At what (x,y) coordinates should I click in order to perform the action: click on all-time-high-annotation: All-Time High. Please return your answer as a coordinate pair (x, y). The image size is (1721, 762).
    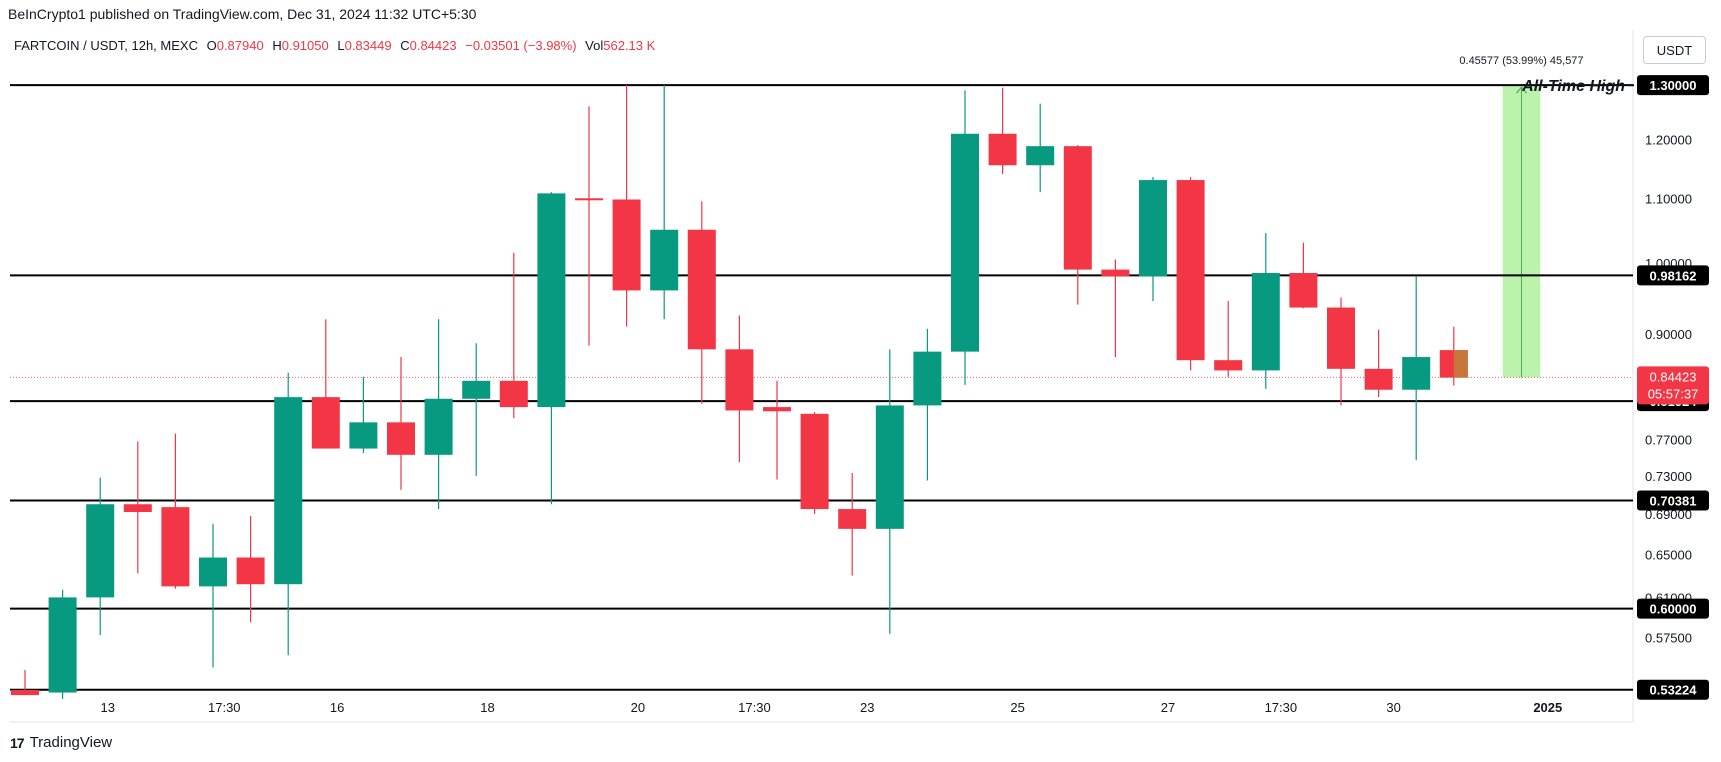
    Looking at the image, I should click on (1573, 86).